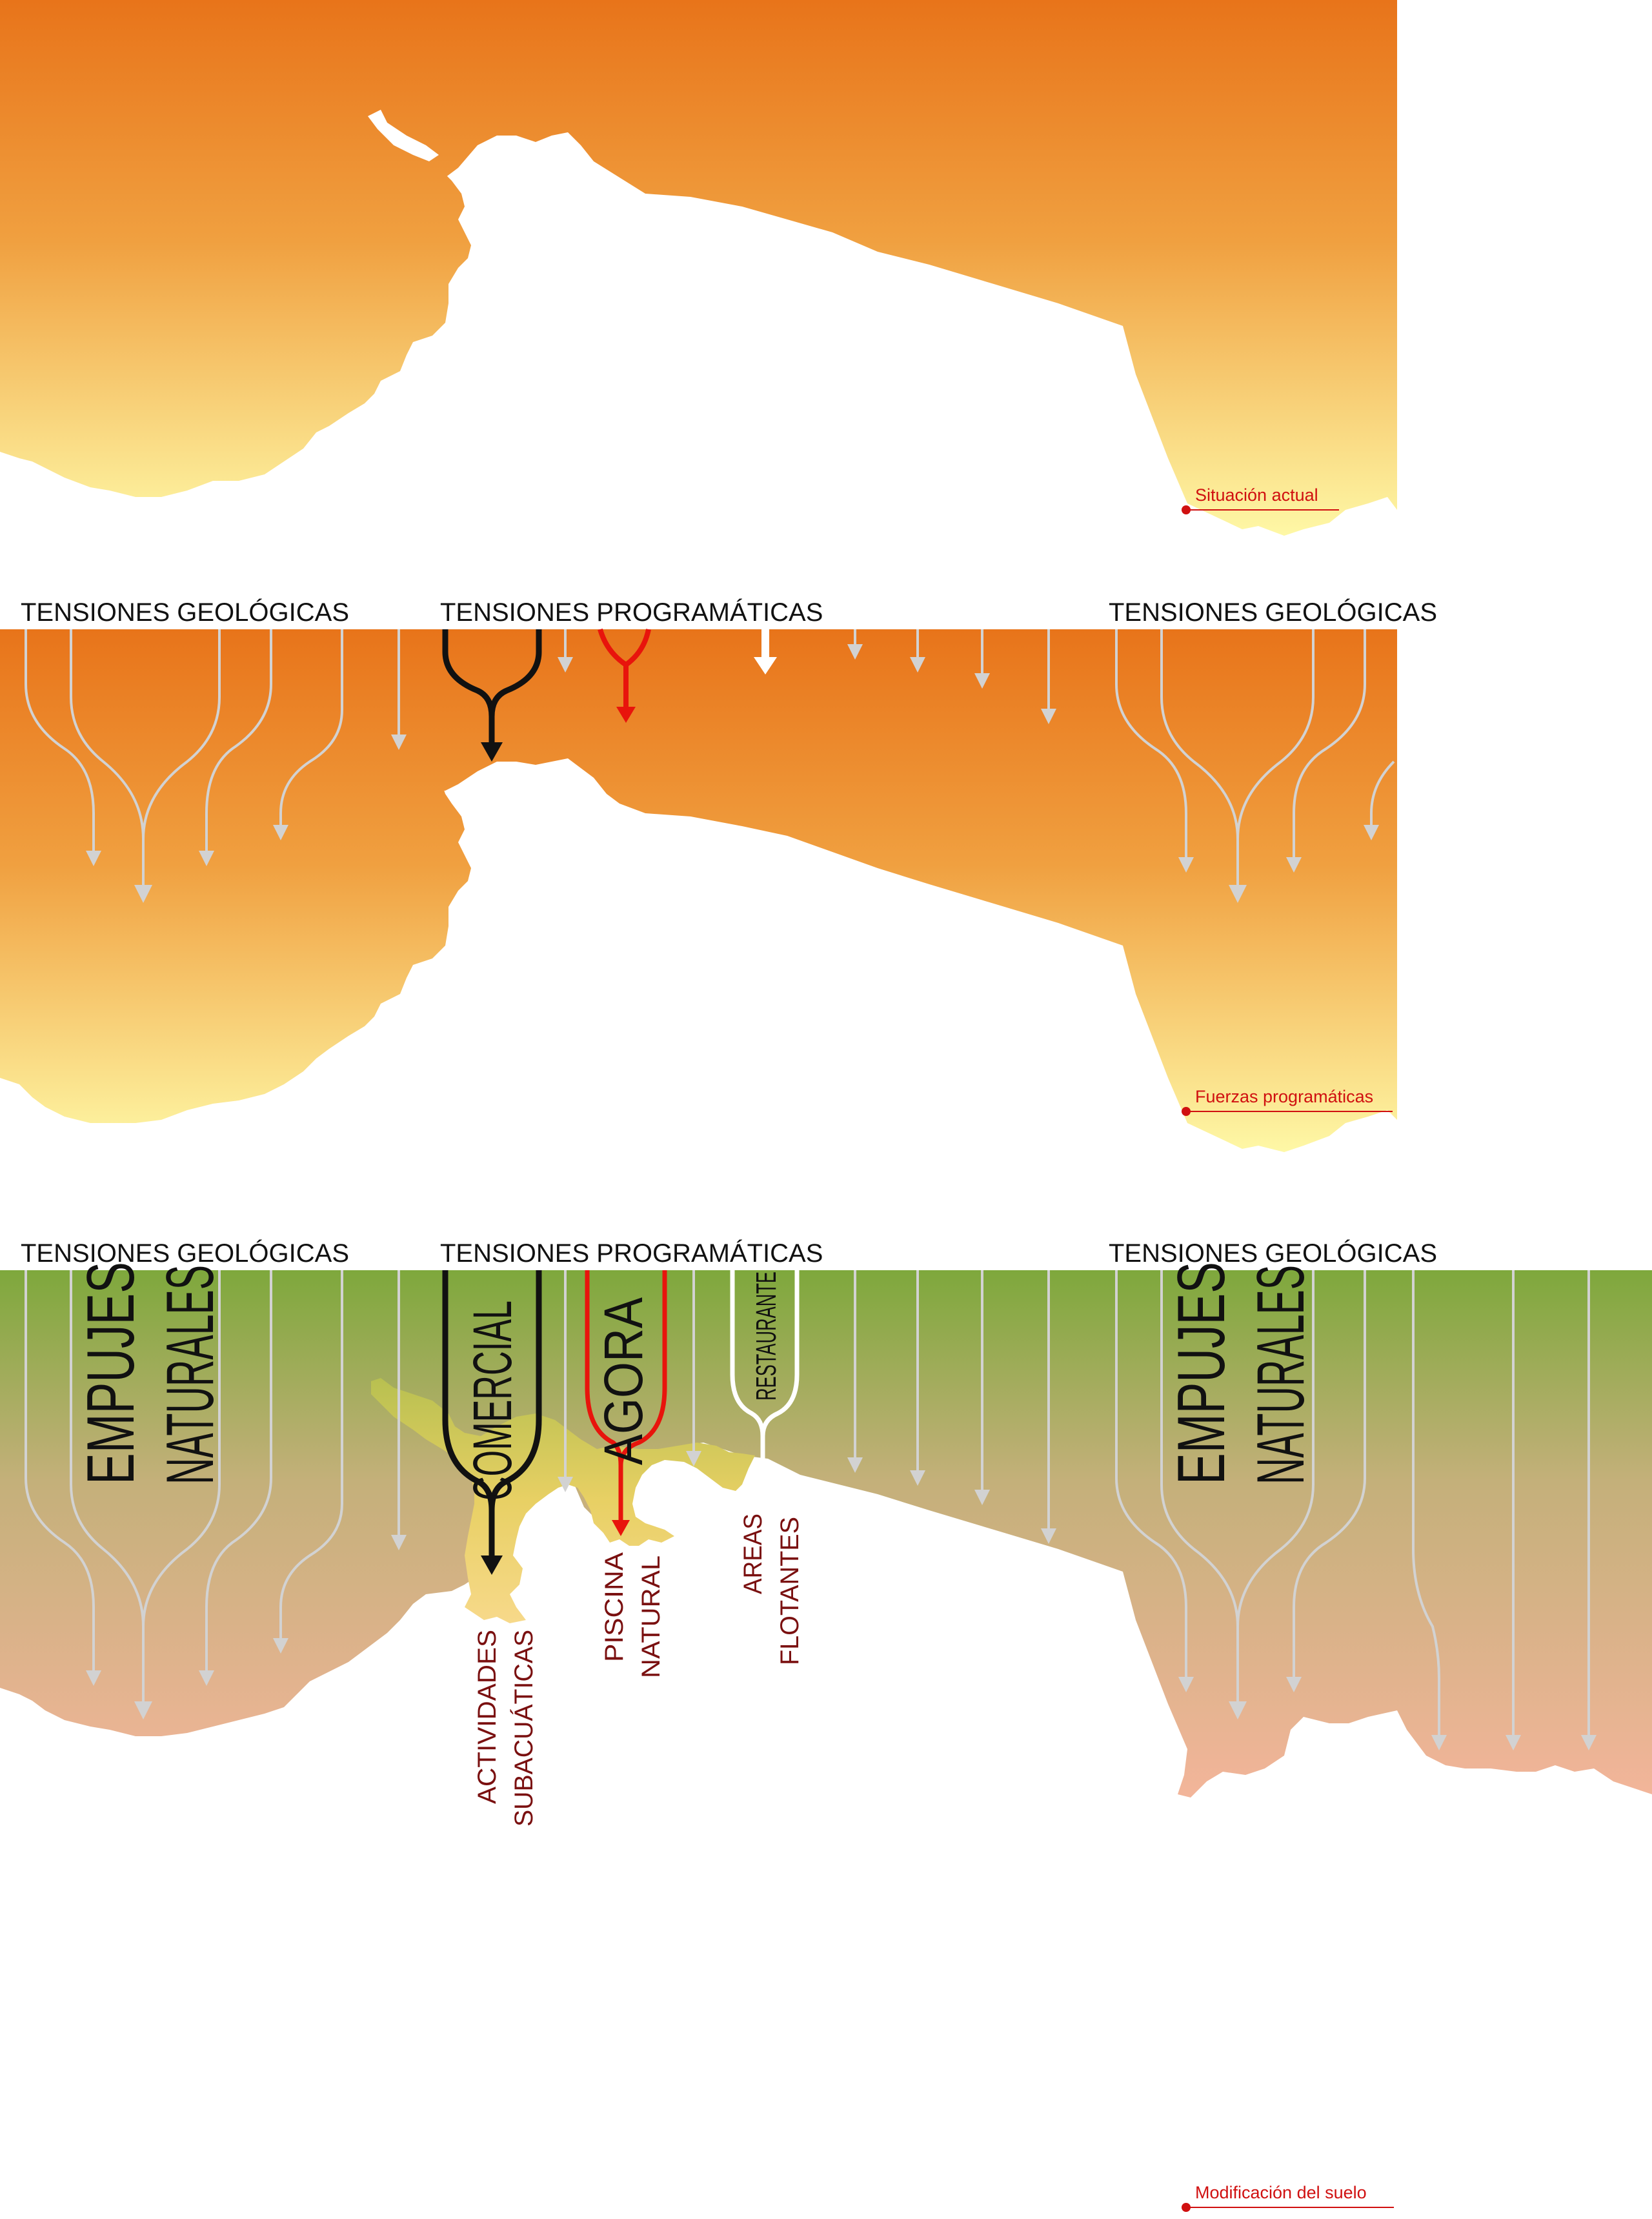  I want to click on label-restaurante: RESTAURANTE, so click(766, 1336).